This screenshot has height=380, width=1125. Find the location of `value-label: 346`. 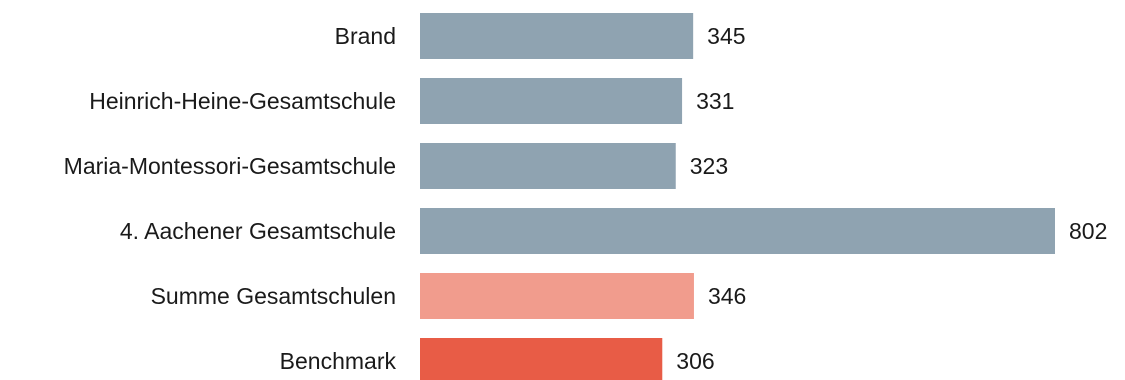

value-label: 346 is located at coordinates (727, 296).